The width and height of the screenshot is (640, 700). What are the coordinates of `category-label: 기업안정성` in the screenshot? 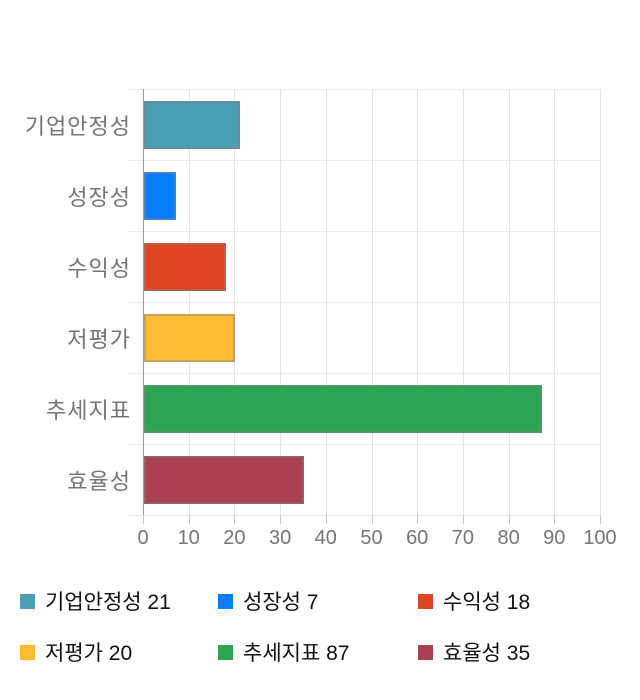 It's located at (77, 126).